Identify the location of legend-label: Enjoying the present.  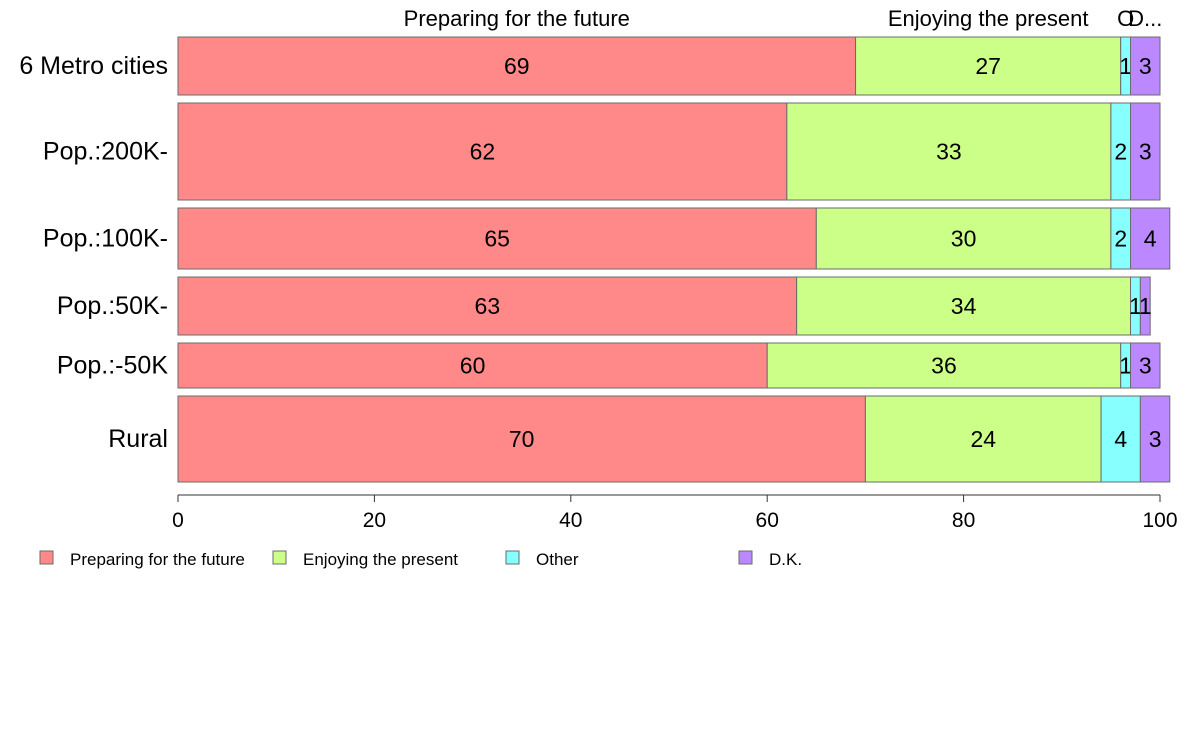
(380, 559).